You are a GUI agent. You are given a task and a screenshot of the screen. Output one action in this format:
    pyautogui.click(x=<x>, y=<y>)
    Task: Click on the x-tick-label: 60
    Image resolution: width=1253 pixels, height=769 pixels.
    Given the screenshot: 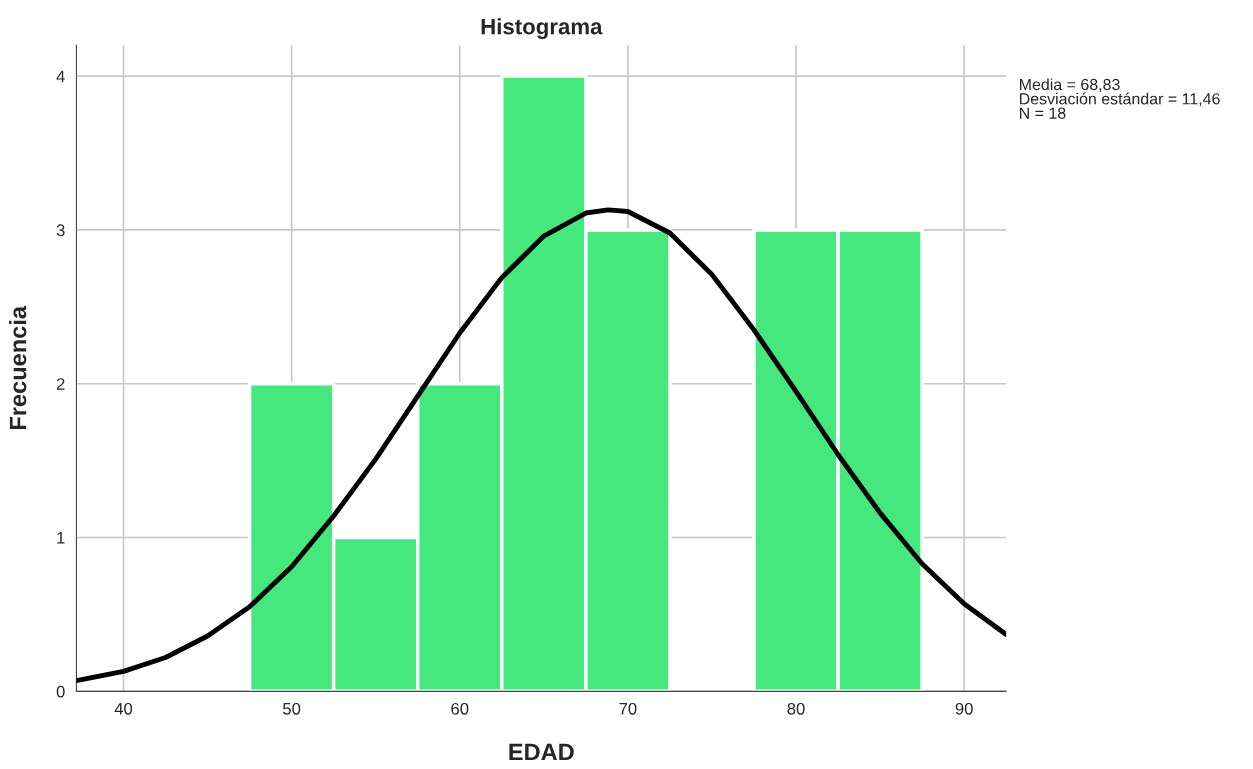 What is the action you would take?
    pyautogui.click(x=460, y=708)
    